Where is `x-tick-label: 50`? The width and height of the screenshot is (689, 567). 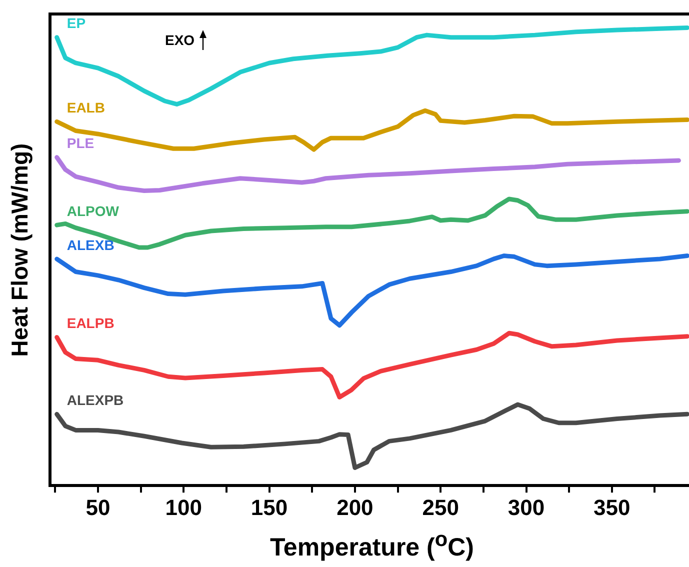 x-tick-label: 50 is located at coordinates (98, 507).